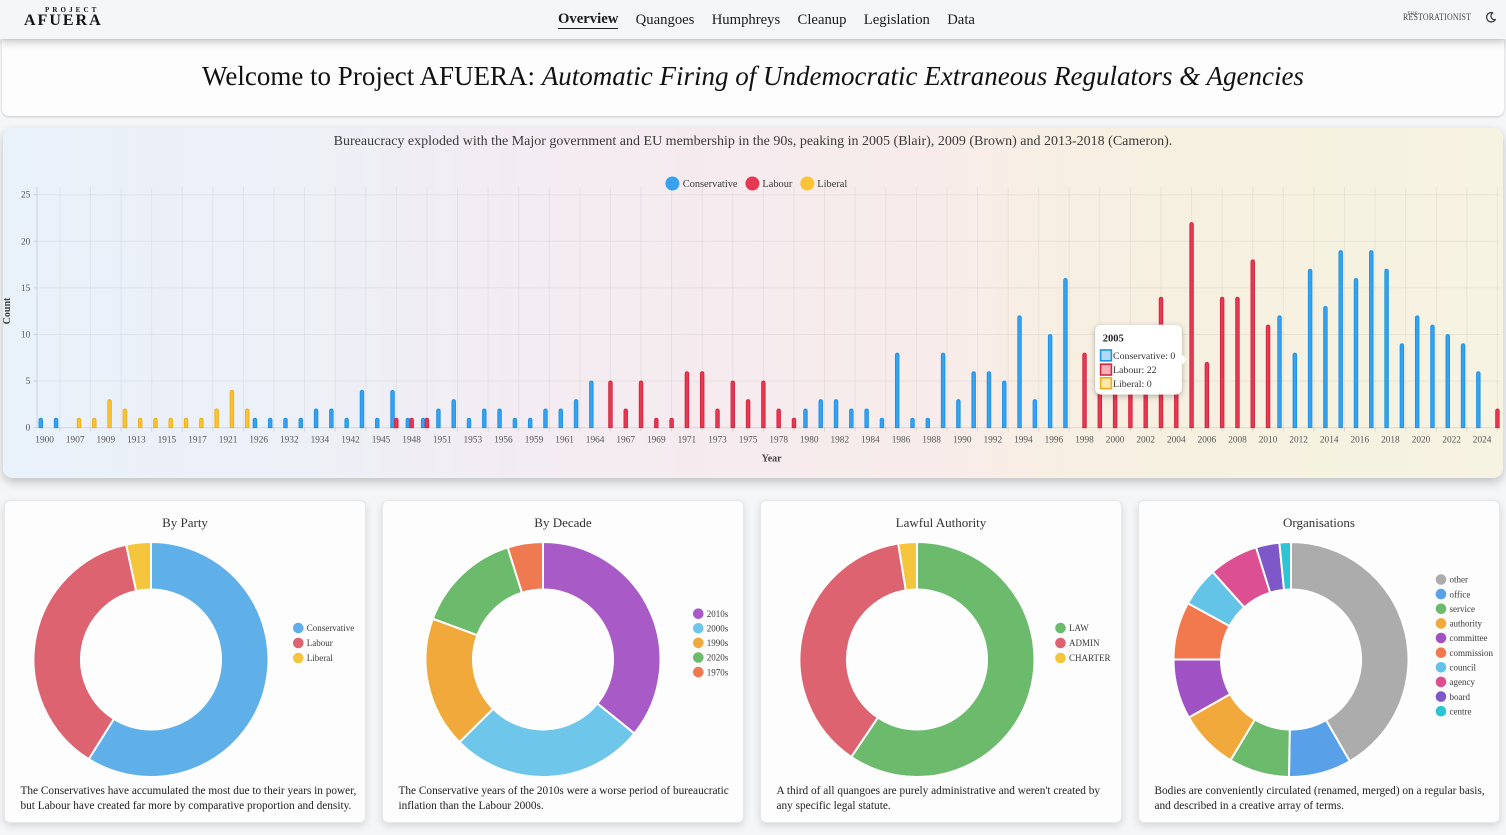  What do you see at coordinates (1421, 441) in the screenshot?
I see `svg-text: 2020` at bounding box center [1421, 441].